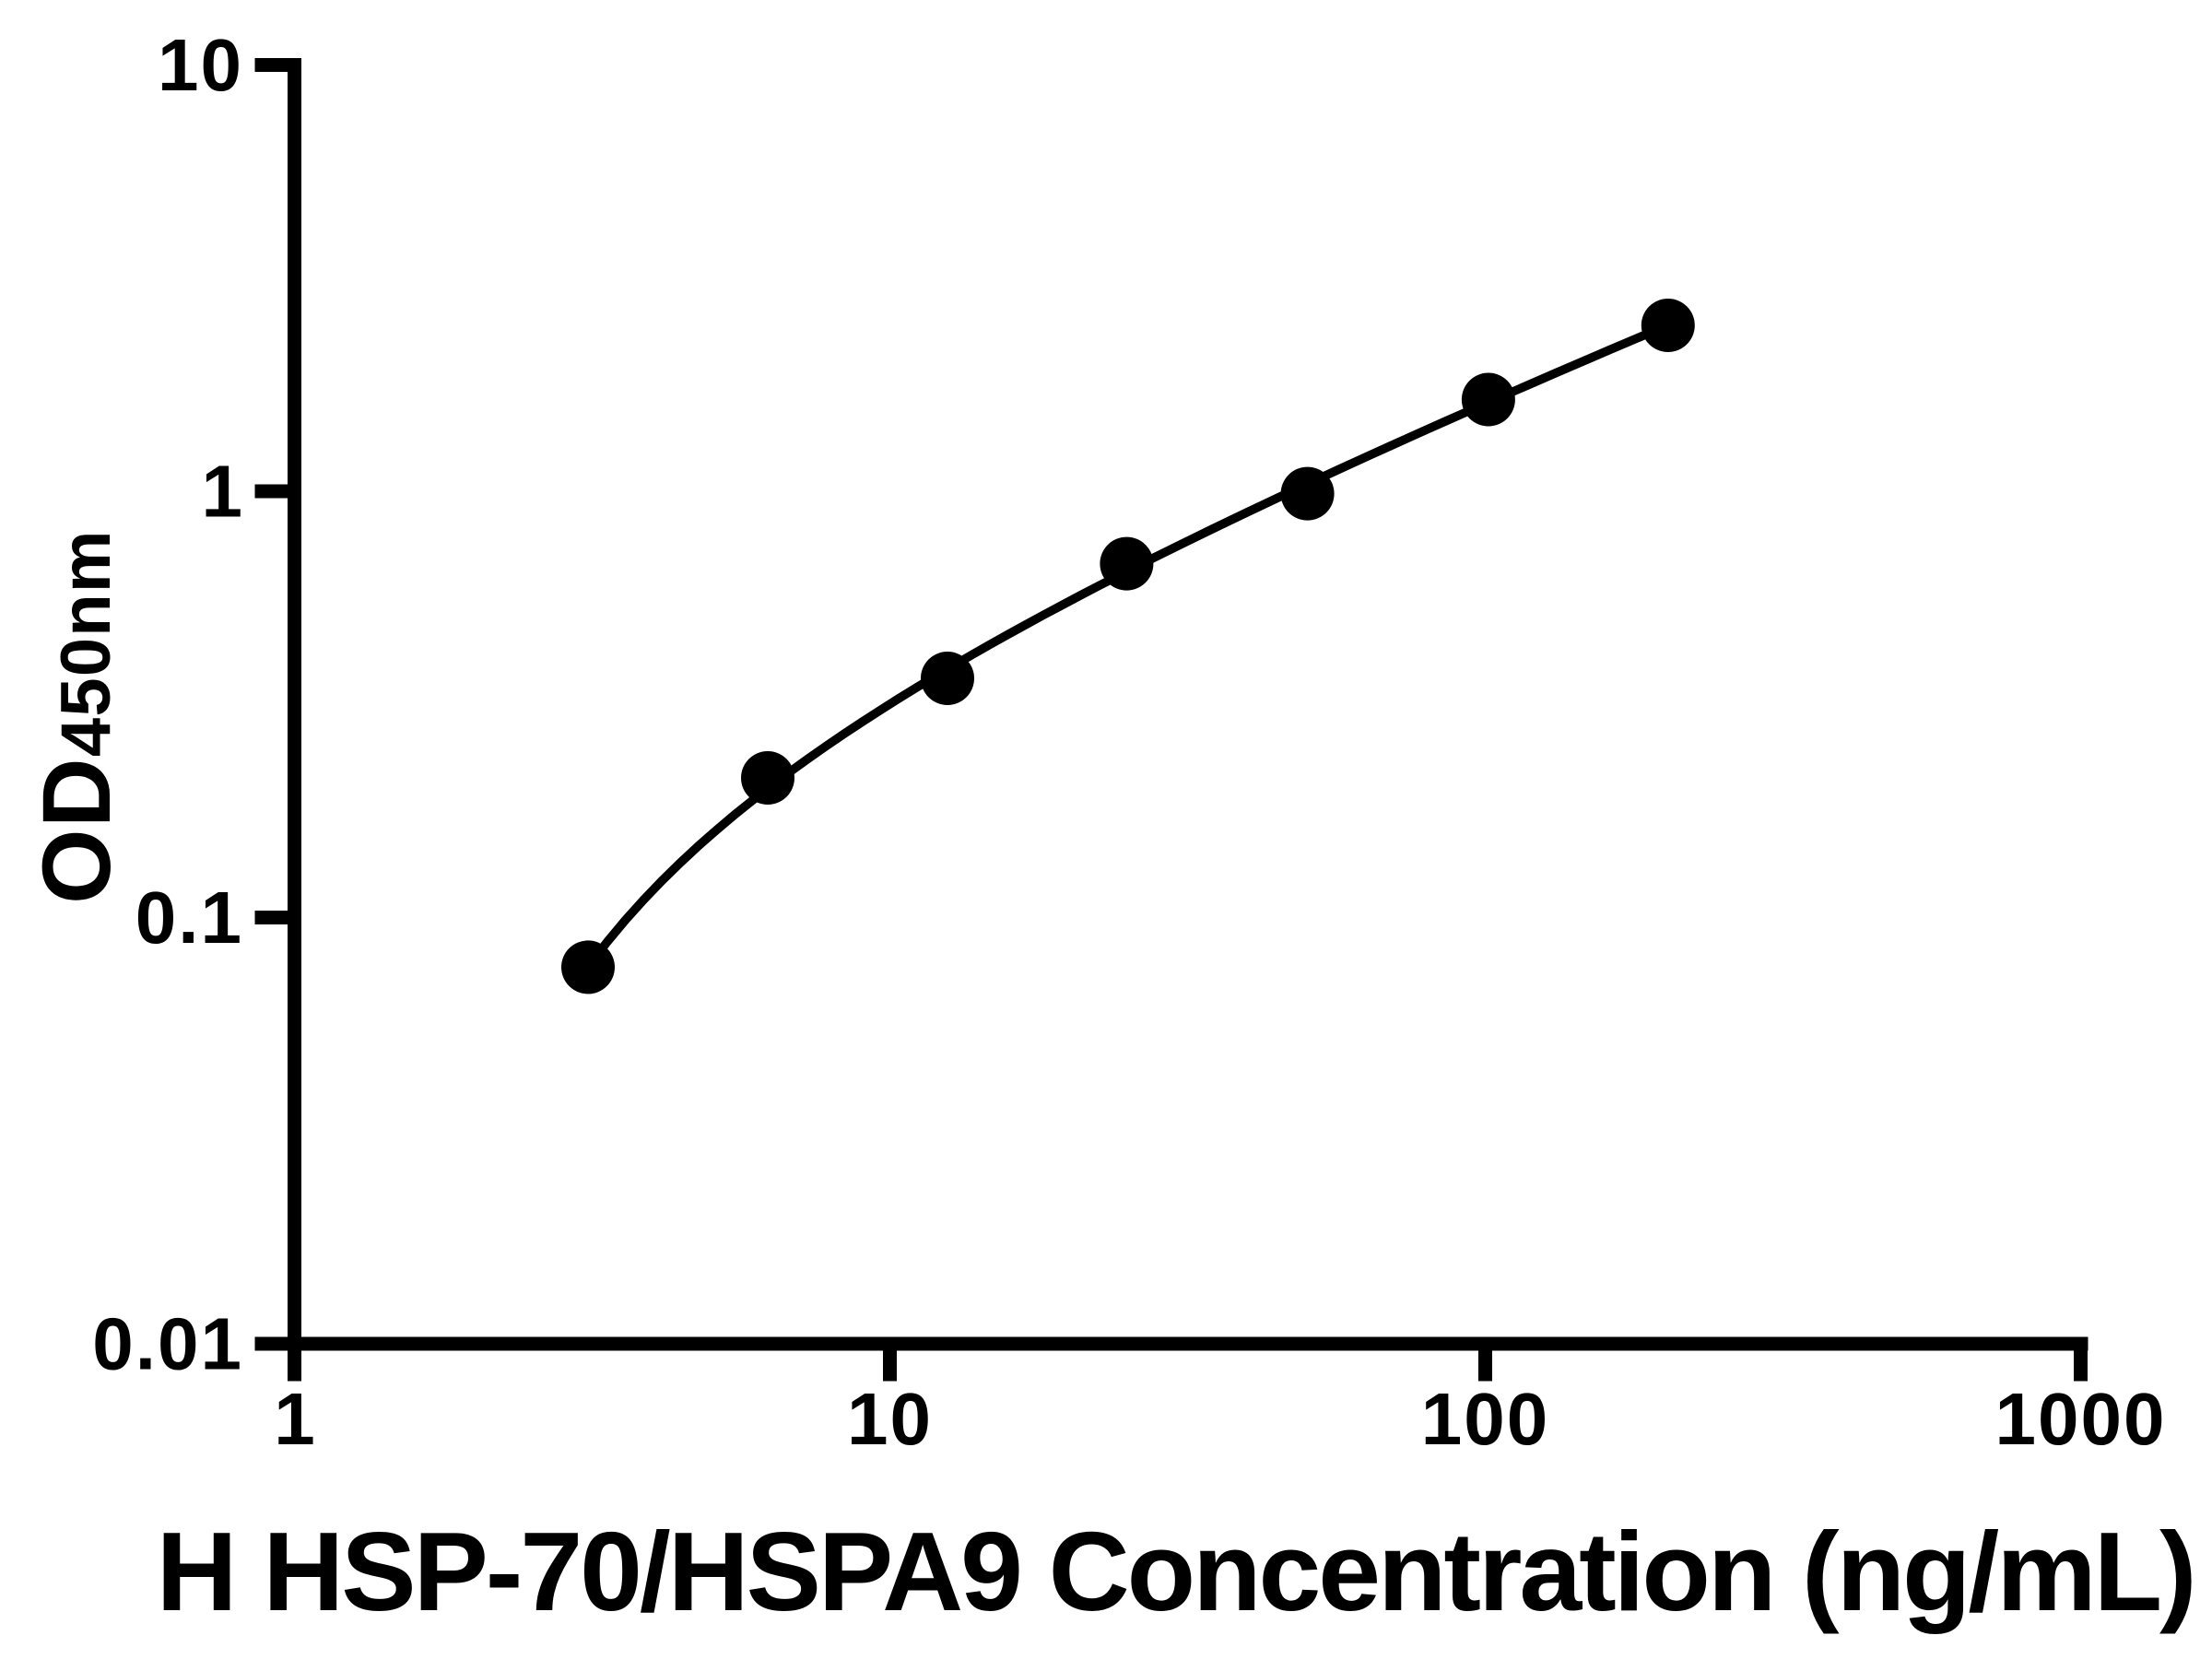 The image size is (2212, 1659). What do you see at coordinates (1485, 1419) in the screenshot?
I see `svg-text: 100` at bounding box center [1485, 1419].